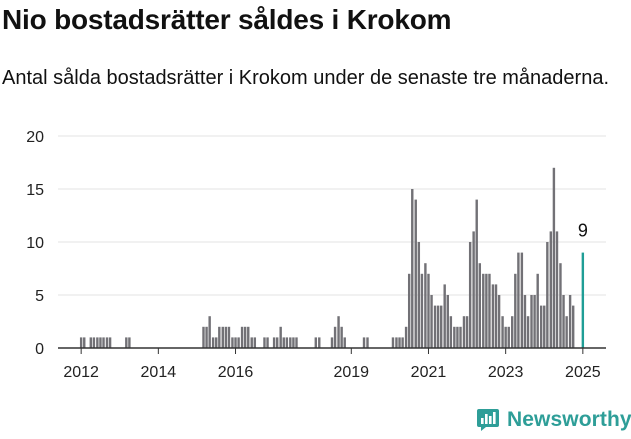 This screenshot has height=439, width=631. I want to click on x-tick-label: 2025, so click(583, 372).